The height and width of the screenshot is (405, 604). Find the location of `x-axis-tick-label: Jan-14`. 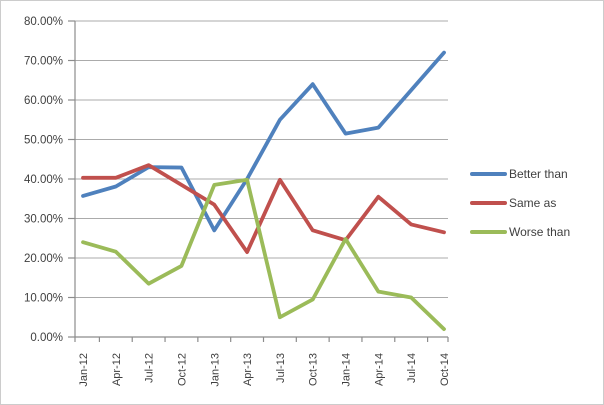

x-axis-tick-label: Jan-14 is located at coordinates (347, 370).